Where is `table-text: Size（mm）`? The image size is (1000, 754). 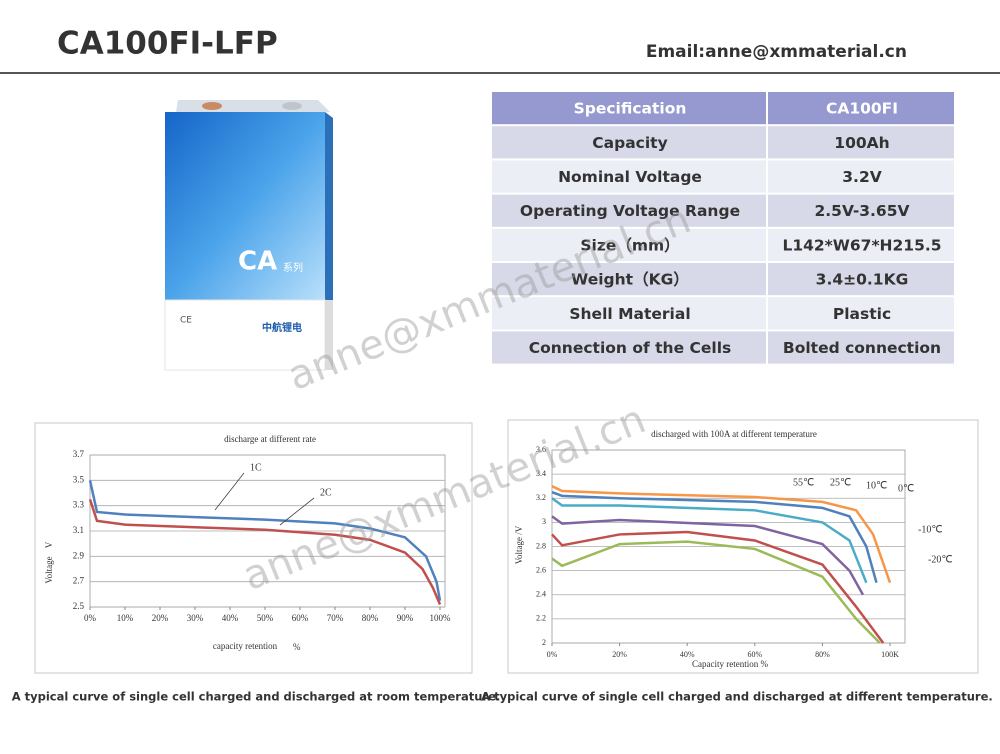 table-text: Size（mm） is located at coordinates (629, 245).